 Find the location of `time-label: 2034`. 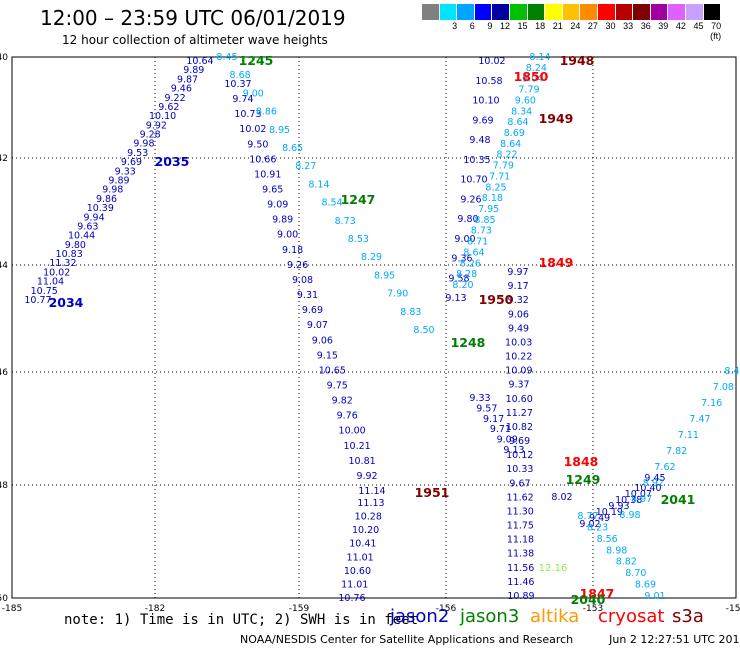

time-label: 2034 is located at coordinates (66, 302).